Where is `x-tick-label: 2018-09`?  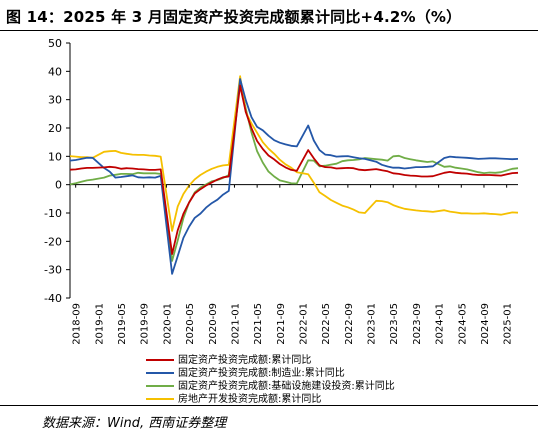
x-tick-label: 2018-09 is located at coordinates (77, 324).